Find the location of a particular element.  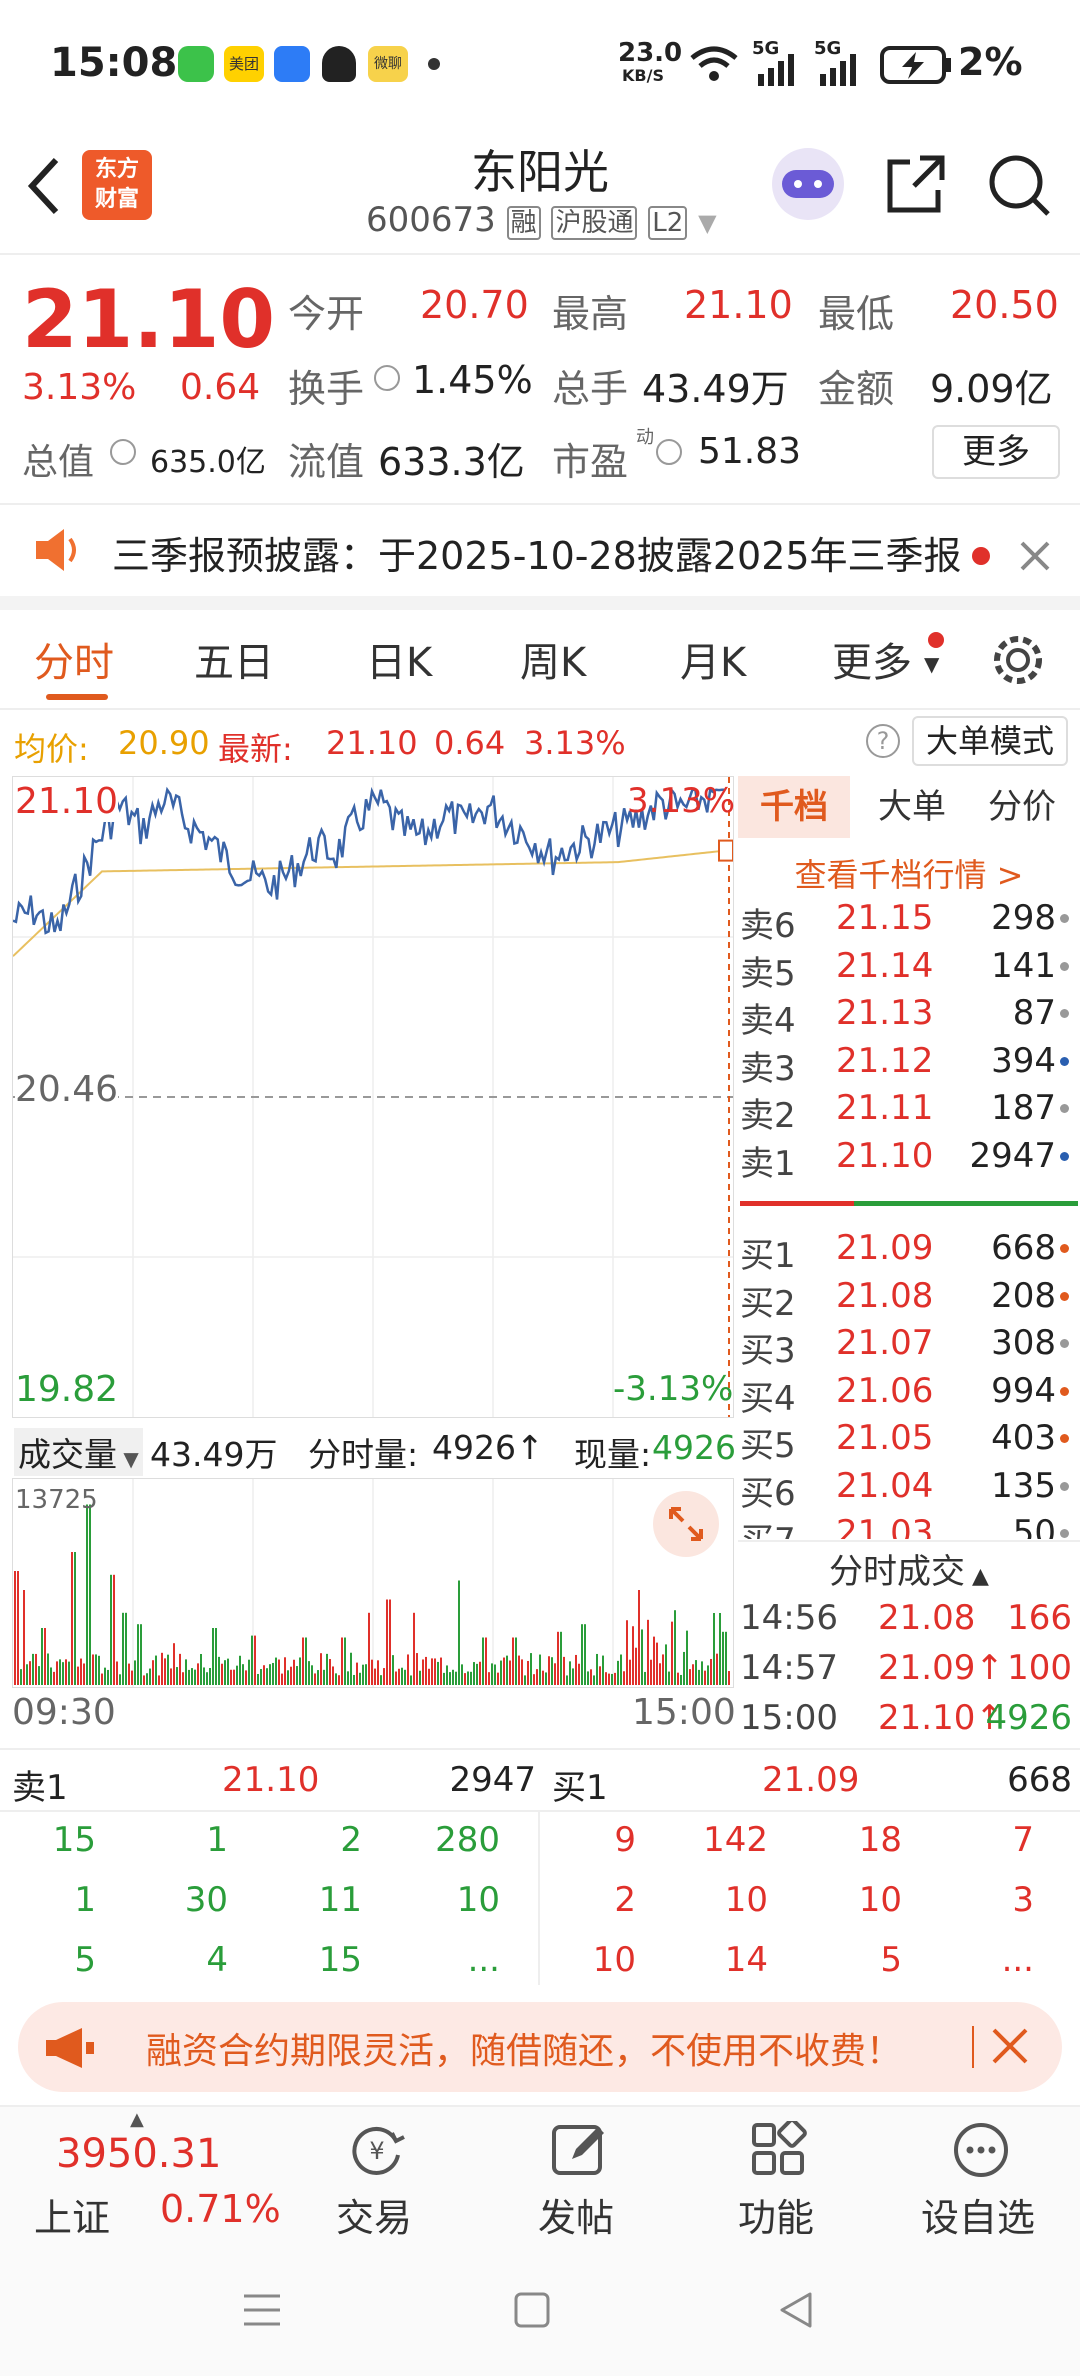

back-icon is located at coordinates (44, 186).